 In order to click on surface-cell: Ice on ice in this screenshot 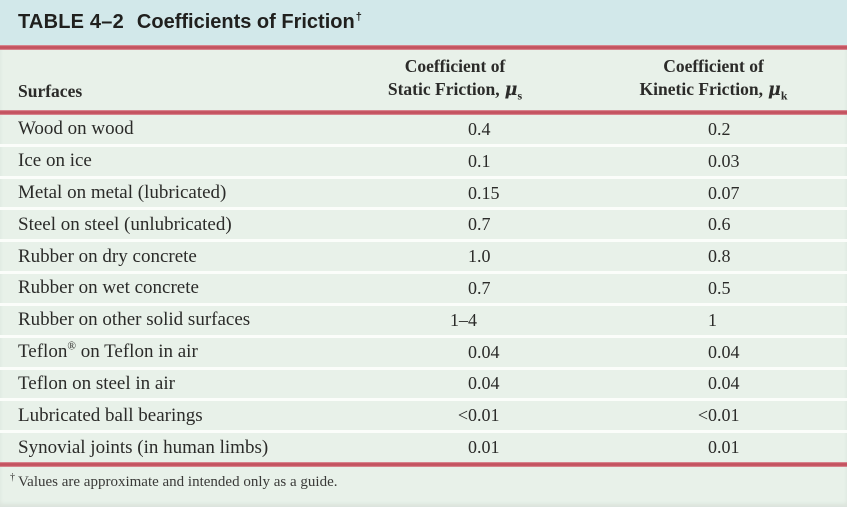, I will do `click(55, 161)`.